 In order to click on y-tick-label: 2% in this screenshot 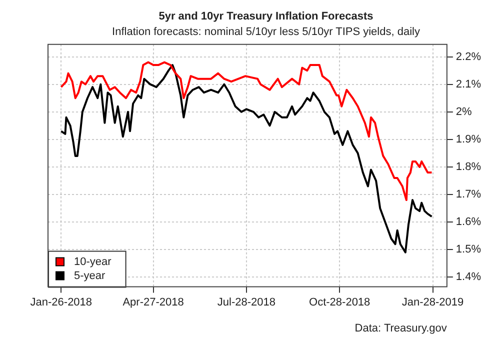, I will do `click(464, 112)`.